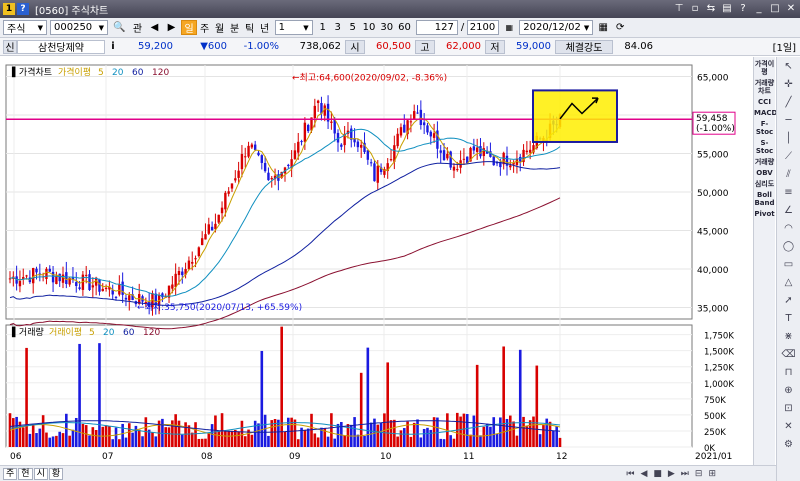 The width and height of the screenshot is (800, 481). What do you see at coordinates (788, 228) in the screenshot?
I see `arc-icon: ◠` at bounding box center [788, 228].